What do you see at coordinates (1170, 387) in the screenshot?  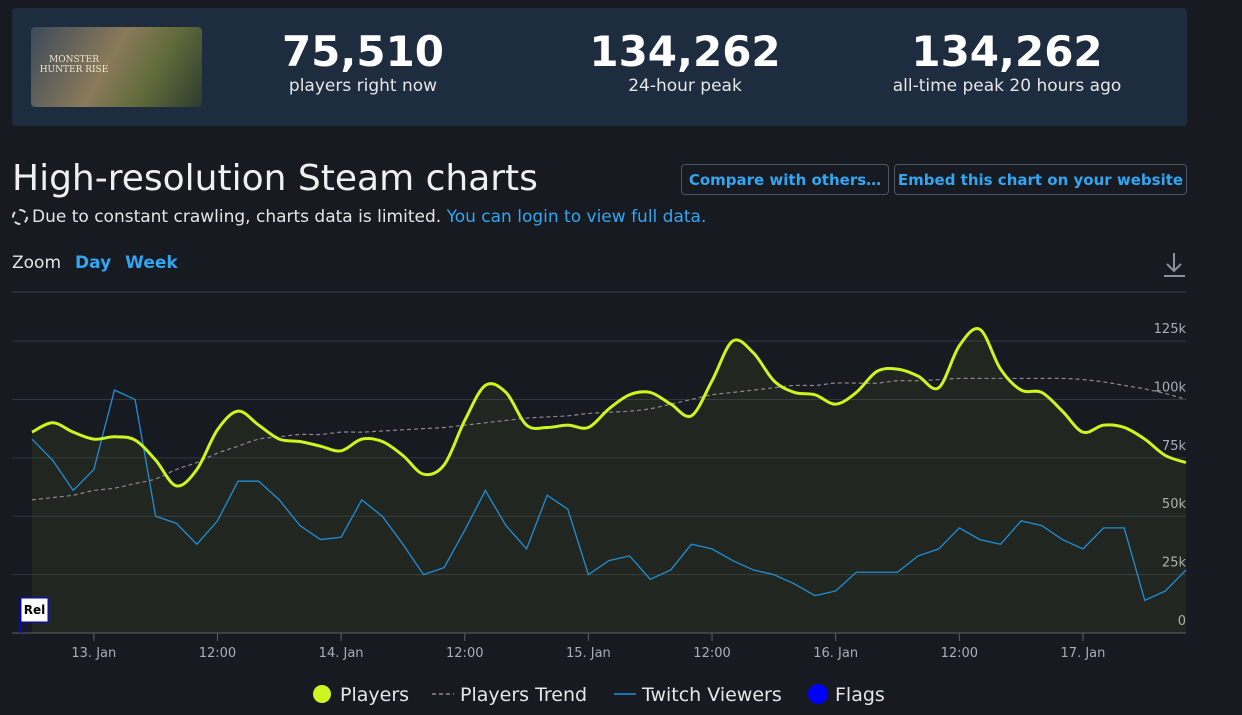 I see `y-tick-label: 100k` at bounding box center [1170, 387].